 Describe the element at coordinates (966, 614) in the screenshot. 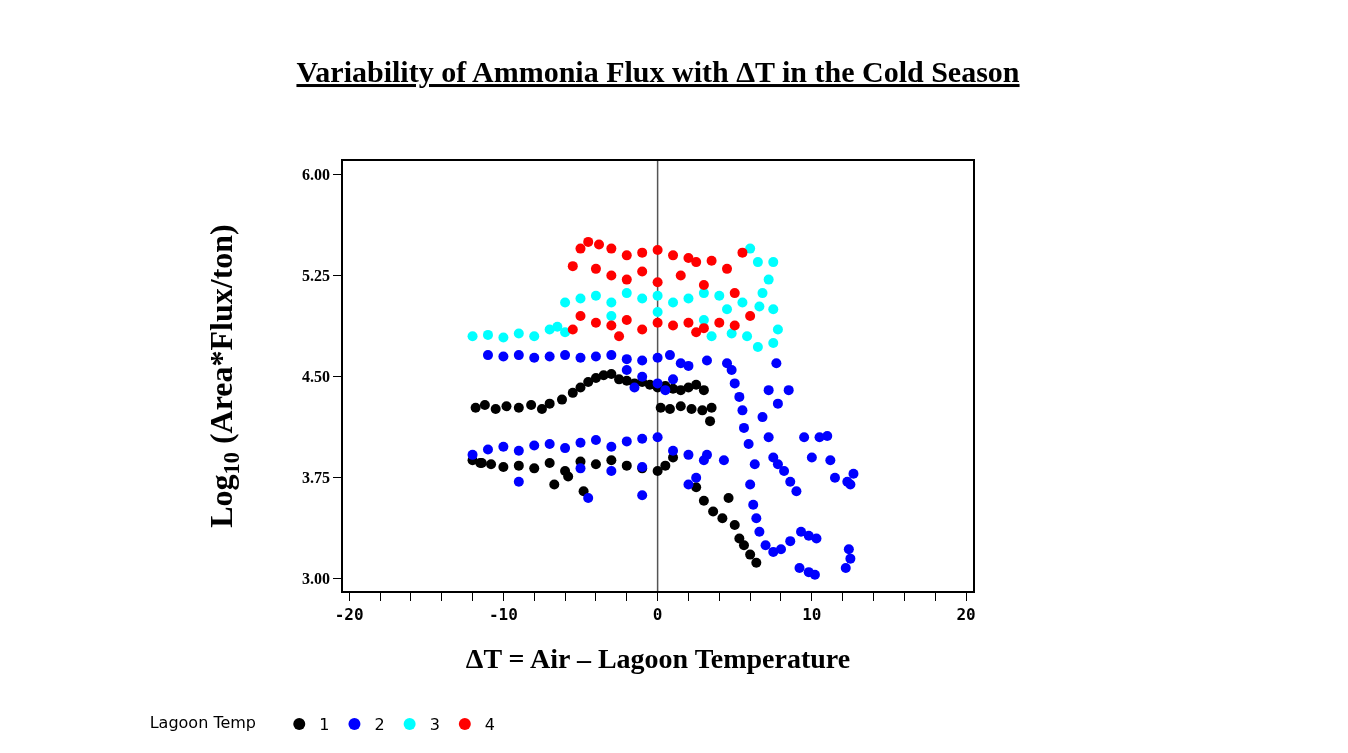

I see `x-tick-label: 20` at that location.